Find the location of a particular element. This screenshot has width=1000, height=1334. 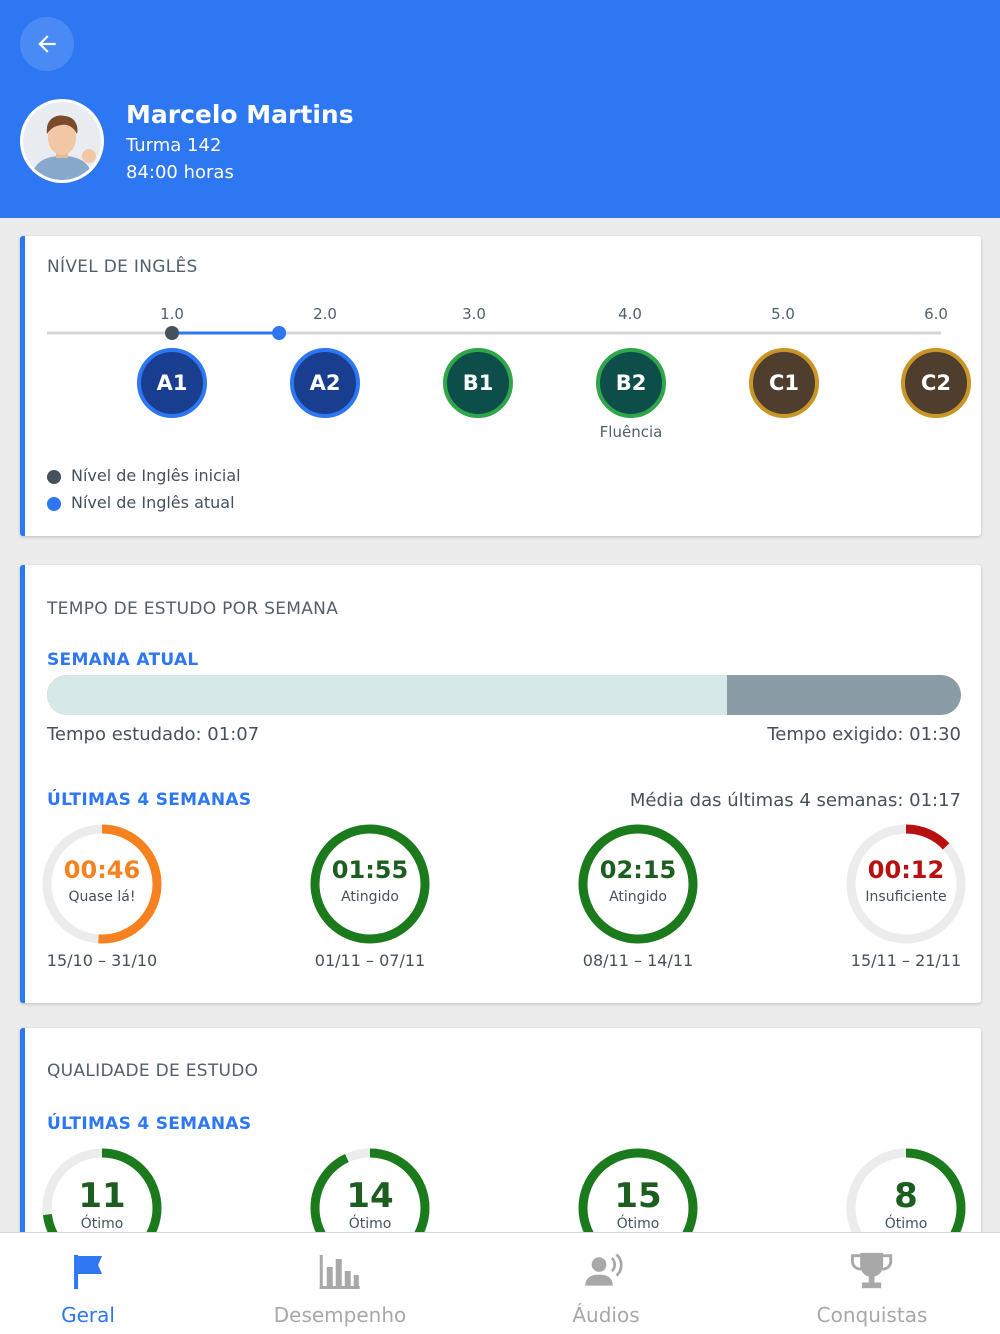

speaker-person-icon is located at coordinates (606, 1271).